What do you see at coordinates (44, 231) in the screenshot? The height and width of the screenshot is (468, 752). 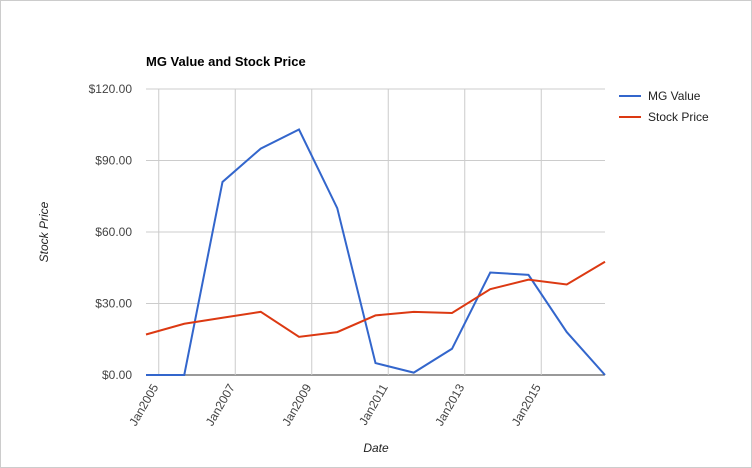 I see `y-axis-title: Stock Price` at bounding box center [44, 231].